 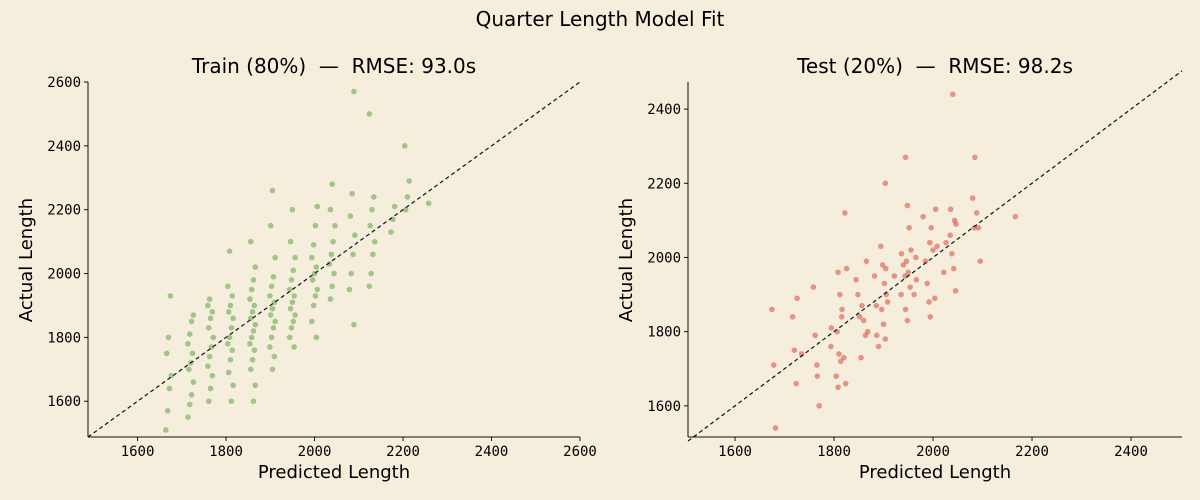 What do you see at coordinates (935, 472) in the screenshot?
I see `test-x-axis-label: Predicted Length` at bounding box center [935, 472].